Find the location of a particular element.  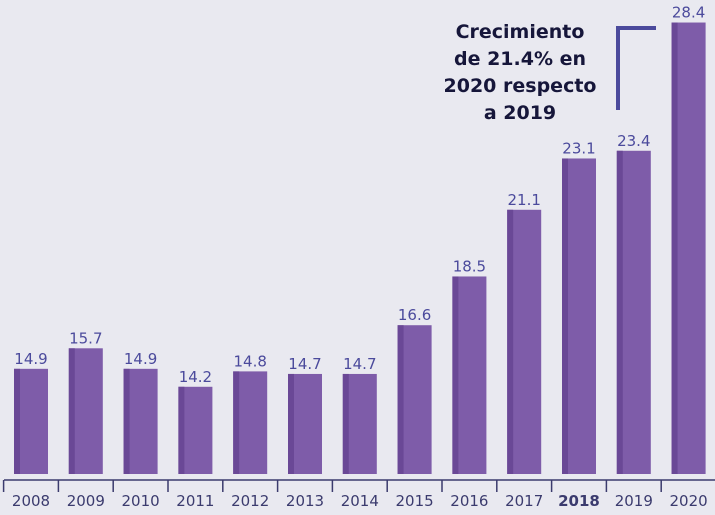

value-label: 23.1 is located at coordinates (578, 148).